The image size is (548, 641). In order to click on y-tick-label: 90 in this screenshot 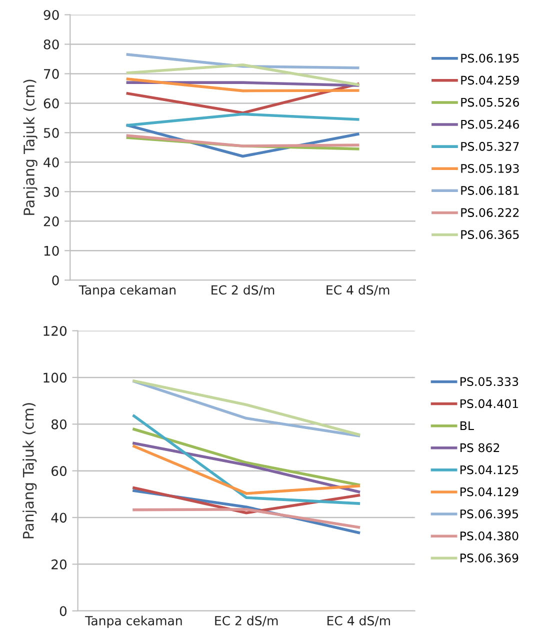, I will do `click(51, 15)`.